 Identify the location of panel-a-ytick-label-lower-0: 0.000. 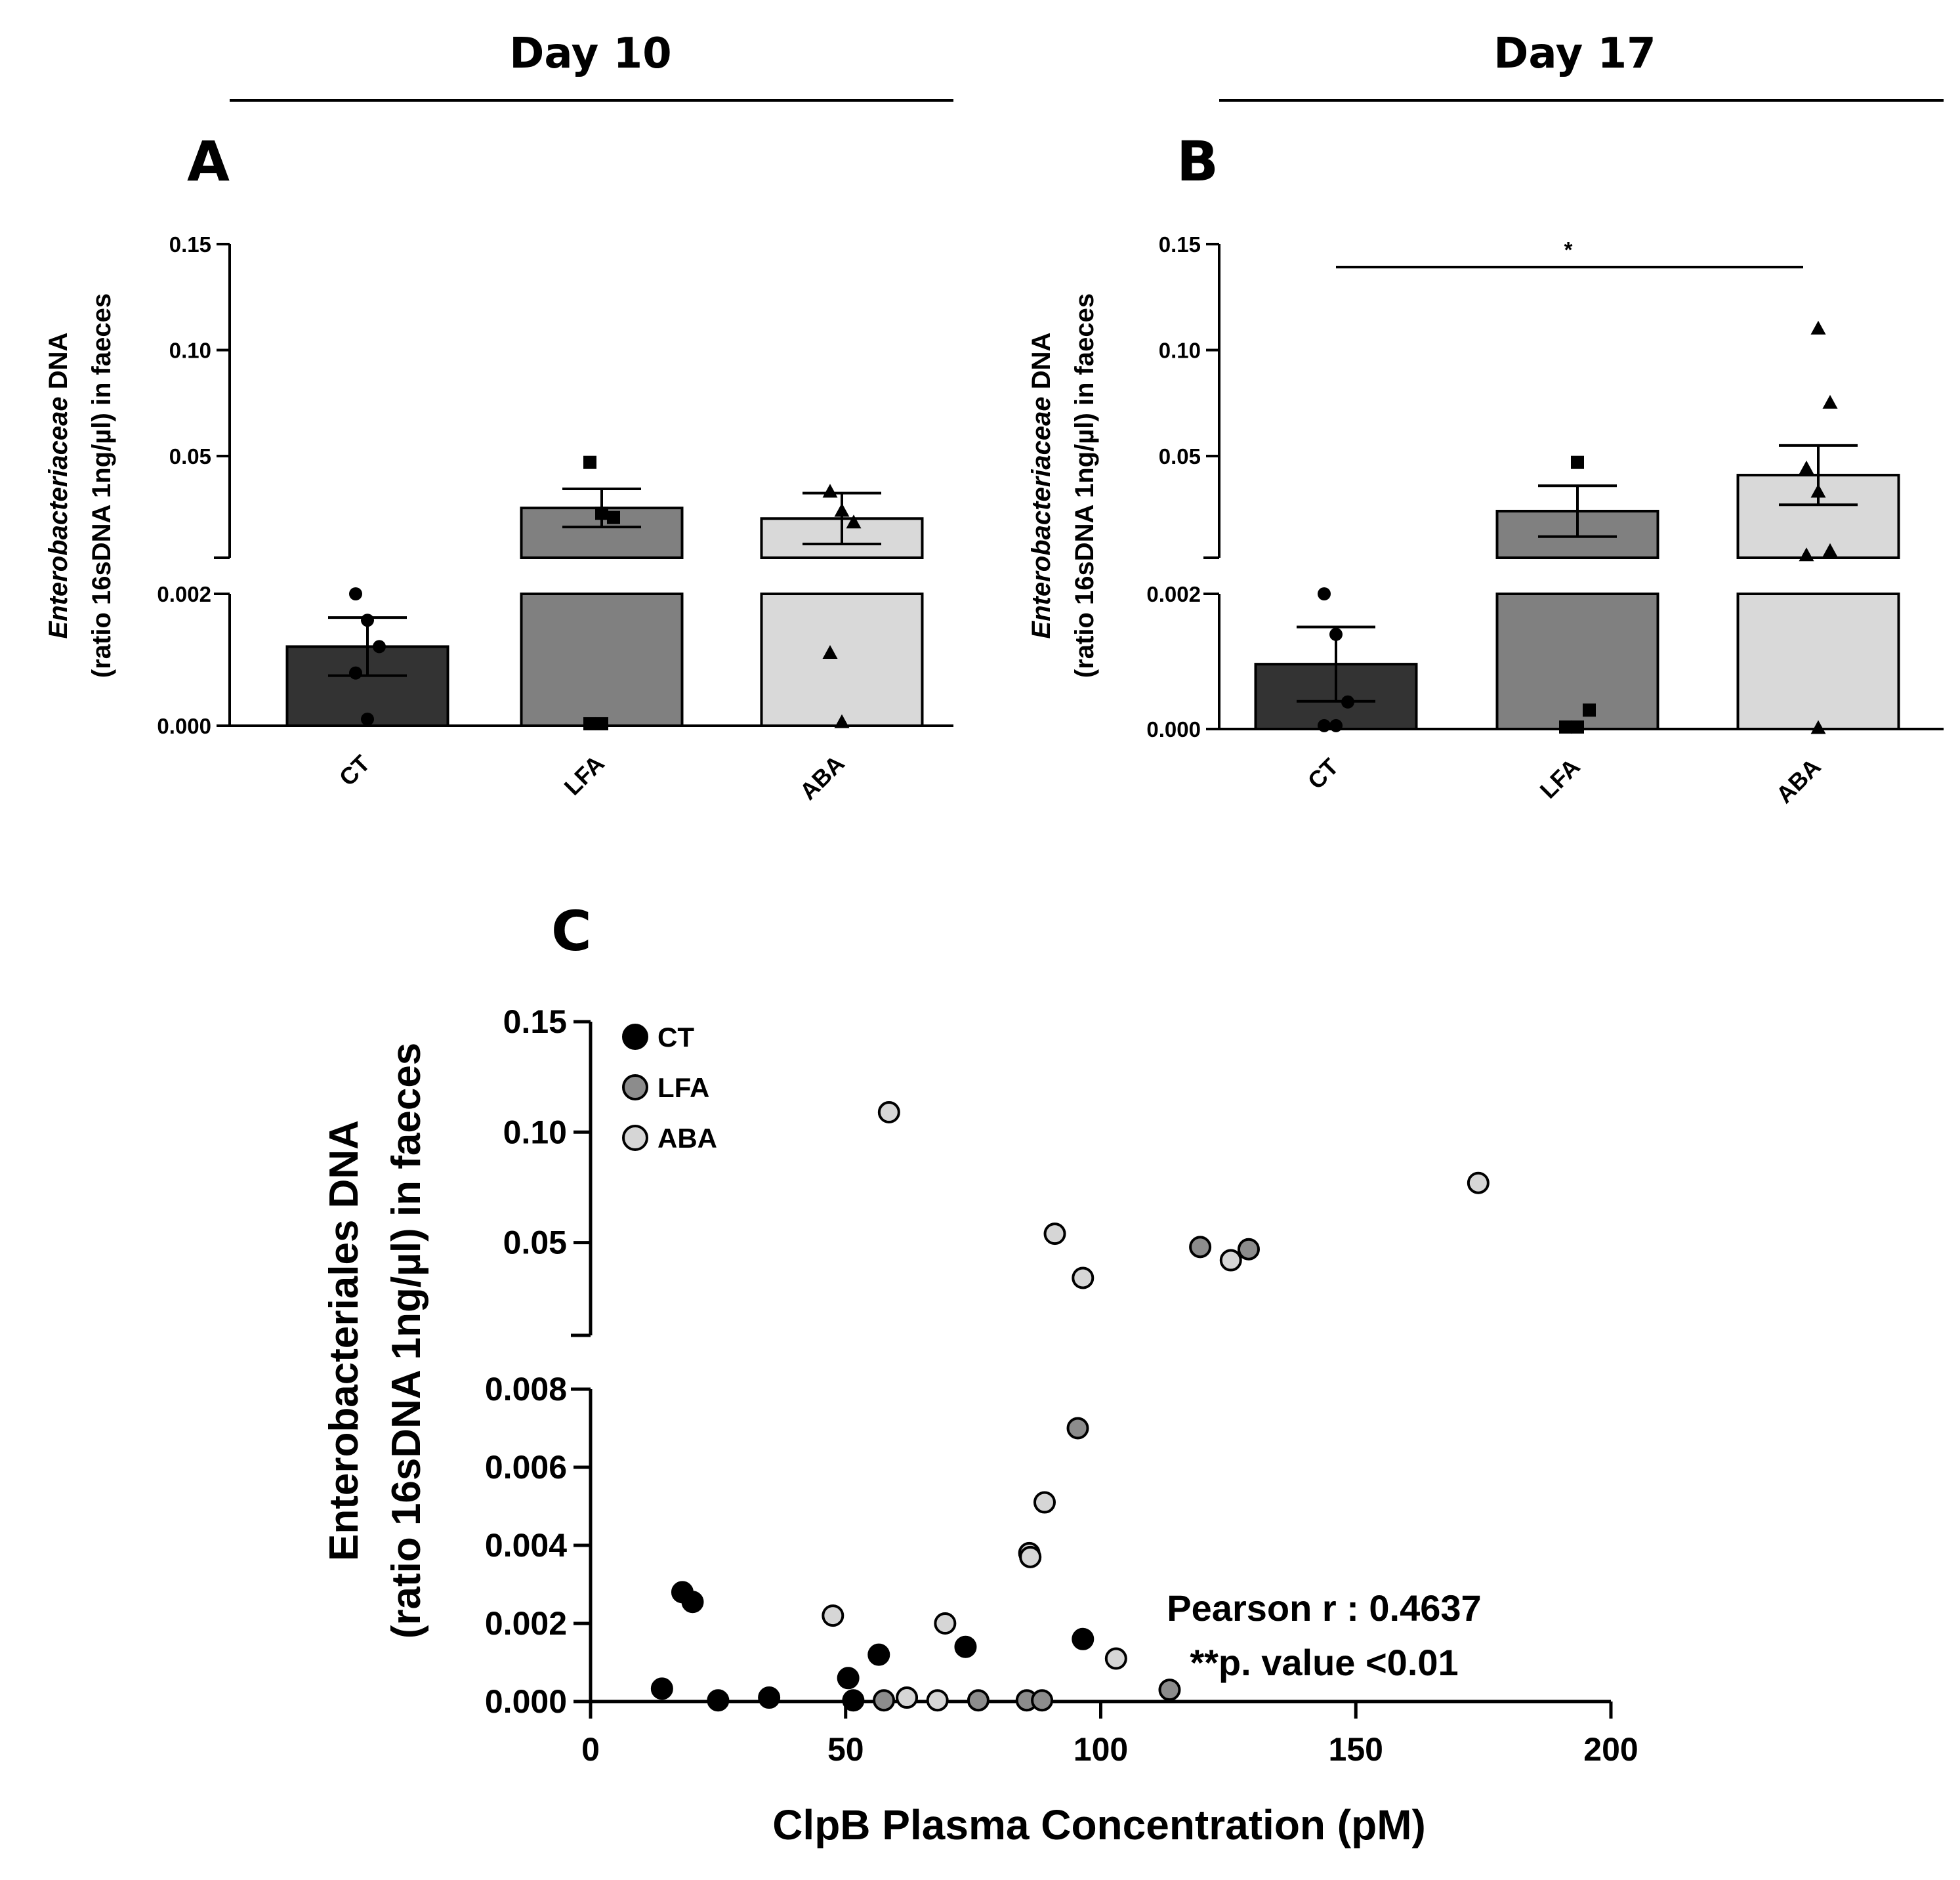
(184, 726).